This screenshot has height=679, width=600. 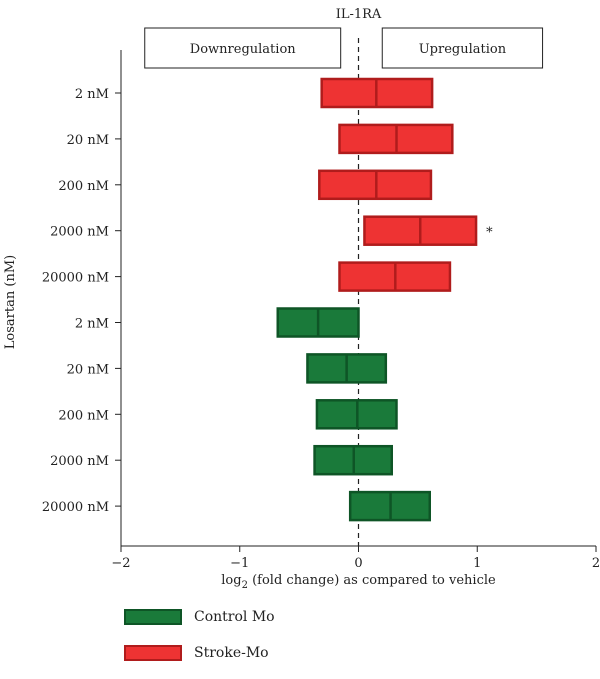 I want to click on legend-item-control: Control Mo, so click(x=199, y=617).